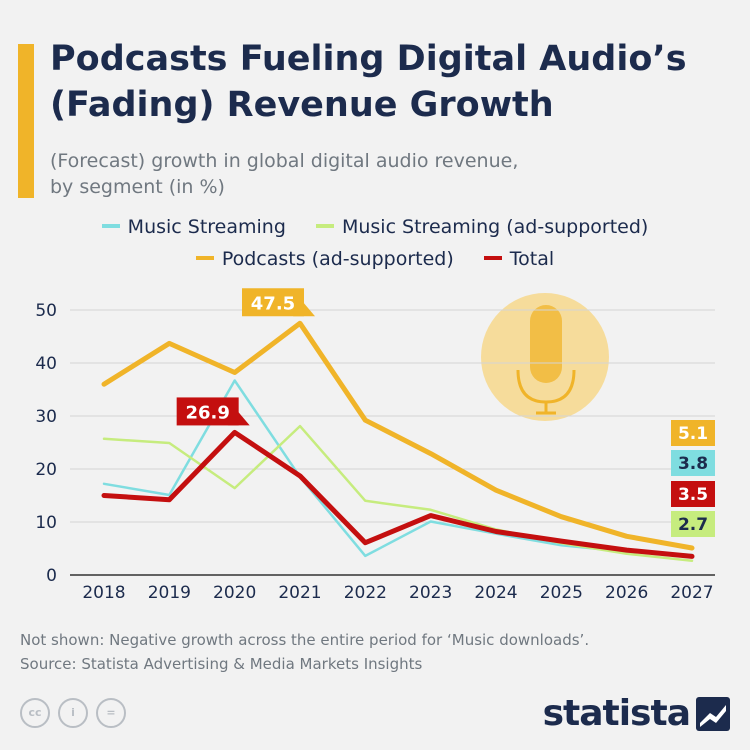  I want to click on no-derivatives-icon: =, so click(111, 713).